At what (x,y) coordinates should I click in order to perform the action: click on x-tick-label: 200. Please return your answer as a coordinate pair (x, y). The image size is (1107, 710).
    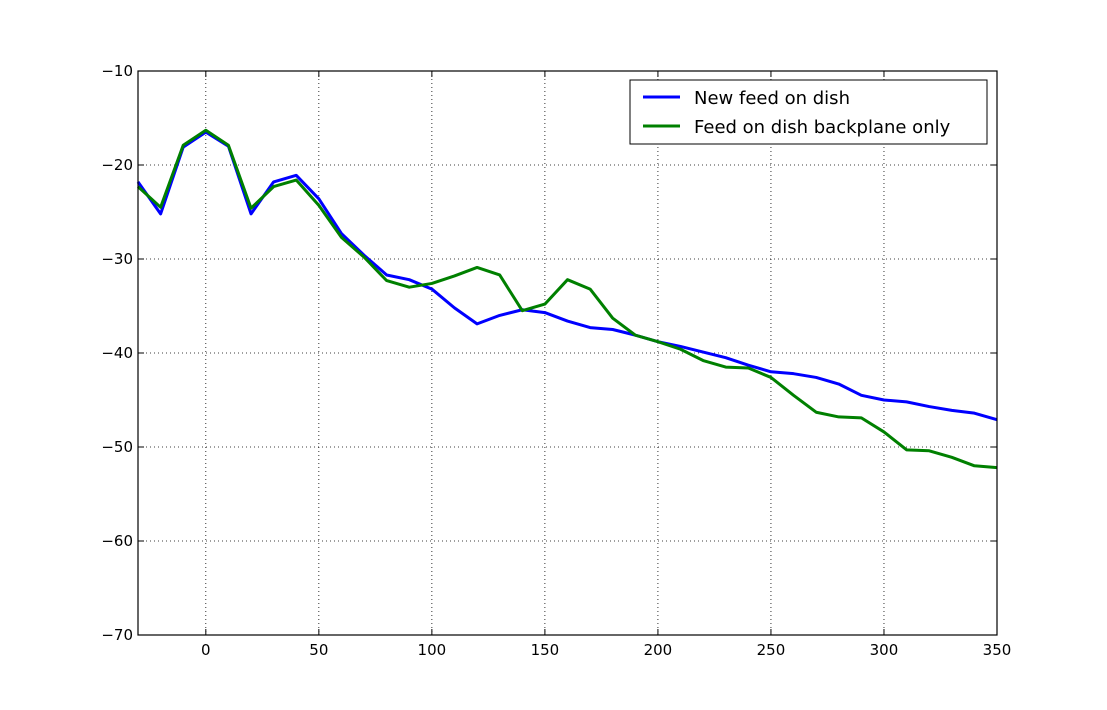
    Looking at the image, I should click on (658, 650).